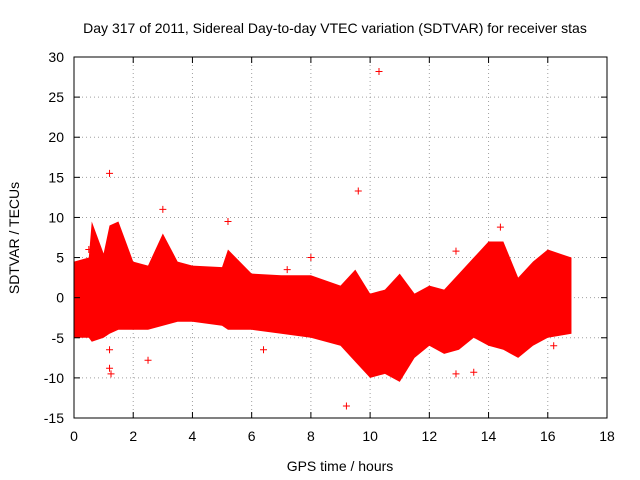 This screenshot has height=480, width=640. I want to click on y-tick-label: 20, so click(56, 137).